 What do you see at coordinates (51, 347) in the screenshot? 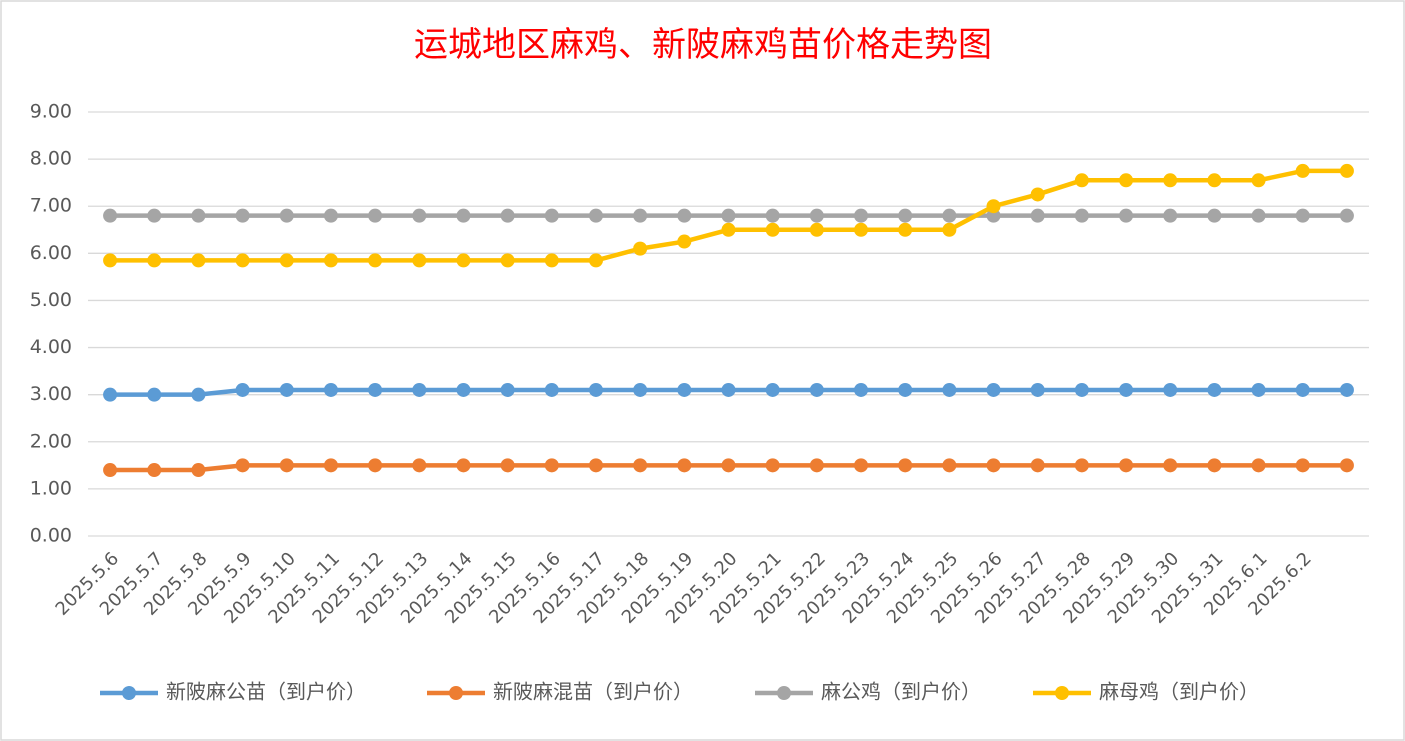
I see `y-tick-label: 4.00` at bounding box center [51, 347].